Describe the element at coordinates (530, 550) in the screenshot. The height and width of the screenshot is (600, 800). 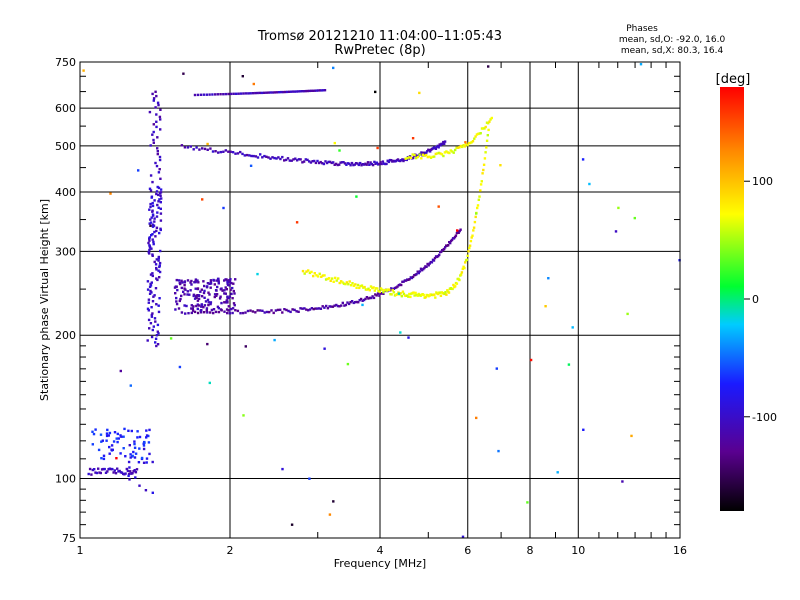
I see `x-tick-label: 8` at that location.